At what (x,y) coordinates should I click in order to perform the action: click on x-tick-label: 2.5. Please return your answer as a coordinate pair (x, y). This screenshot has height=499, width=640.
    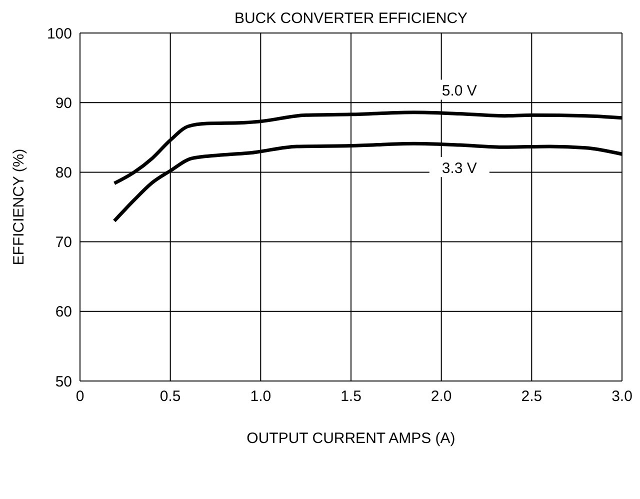
    Looking at the image, I should click on (531, 396).